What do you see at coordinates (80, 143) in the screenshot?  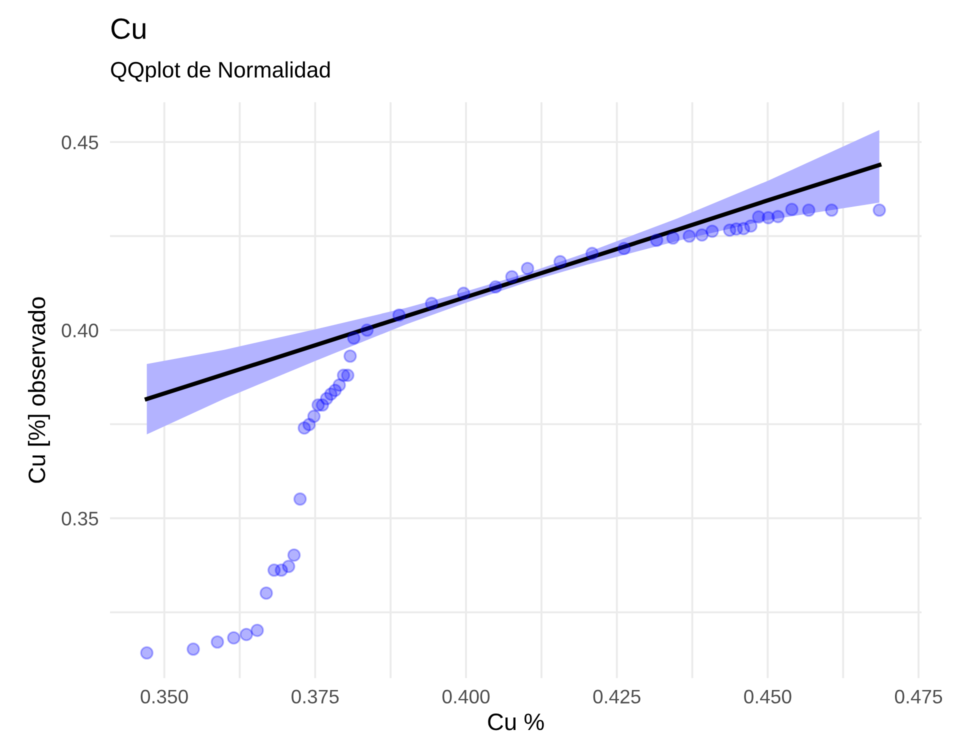 I see `y-tick-label: 0.45` at bounding box center [80, 143].